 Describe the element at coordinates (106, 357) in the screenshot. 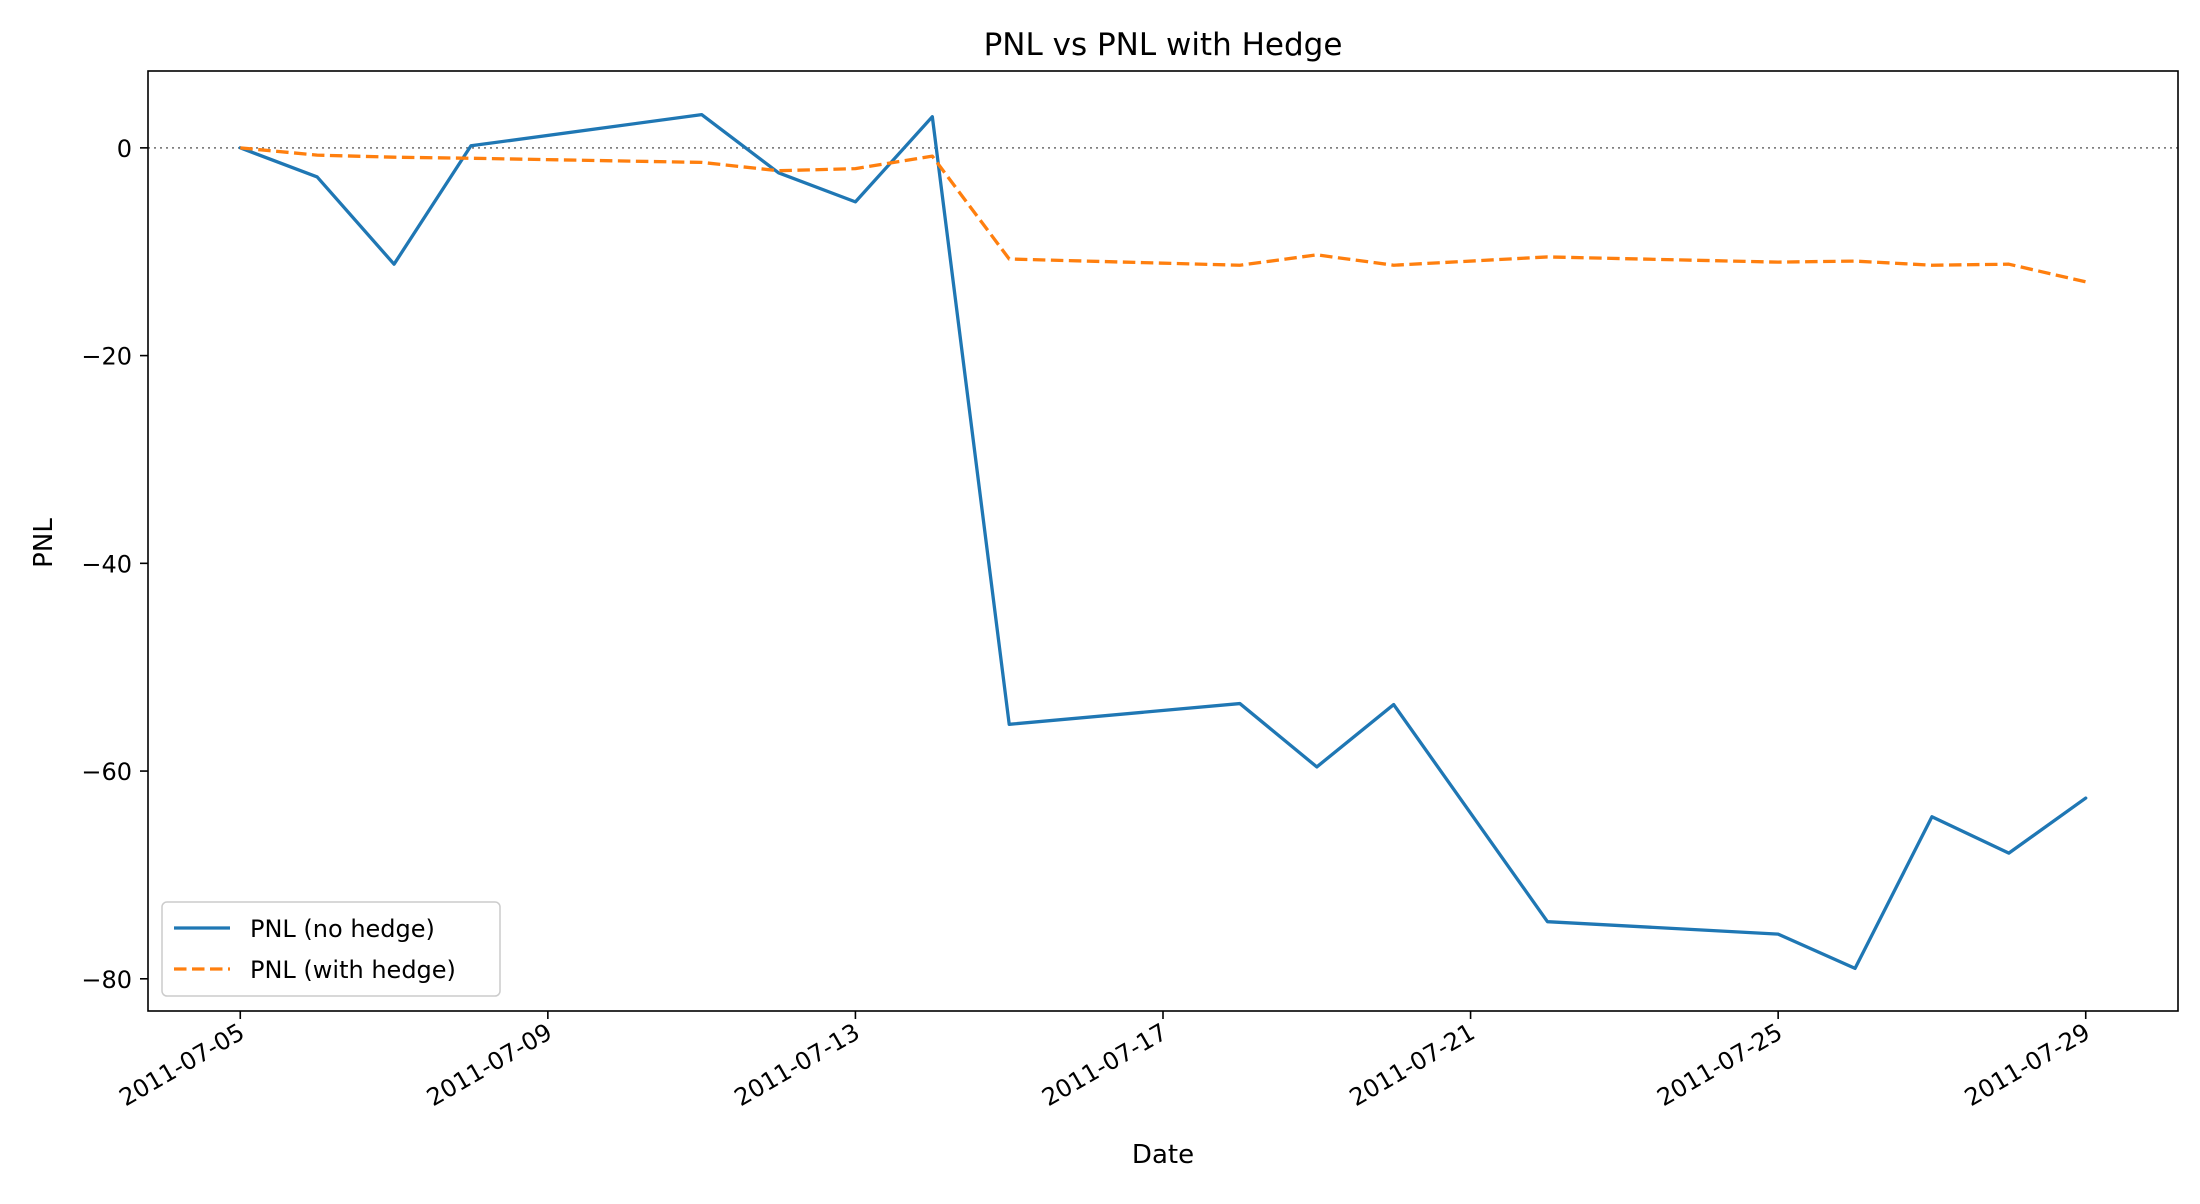

I see `y-tick-label: −20` at that location.